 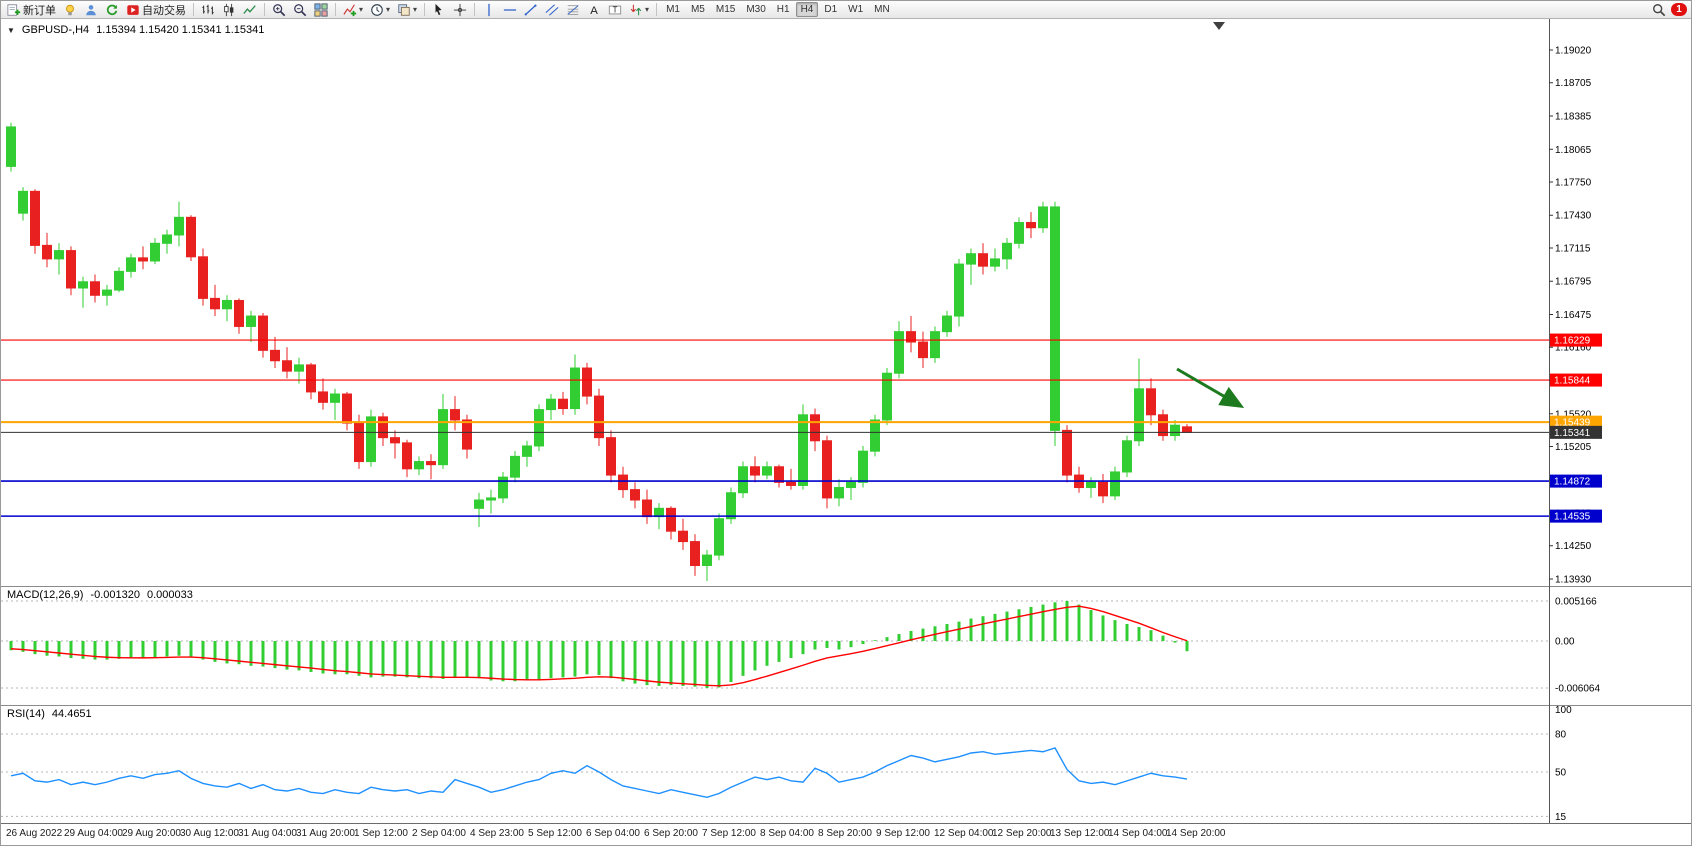 I want to click on price-tick-label: 1.19020, so click(x=1573, y=51).